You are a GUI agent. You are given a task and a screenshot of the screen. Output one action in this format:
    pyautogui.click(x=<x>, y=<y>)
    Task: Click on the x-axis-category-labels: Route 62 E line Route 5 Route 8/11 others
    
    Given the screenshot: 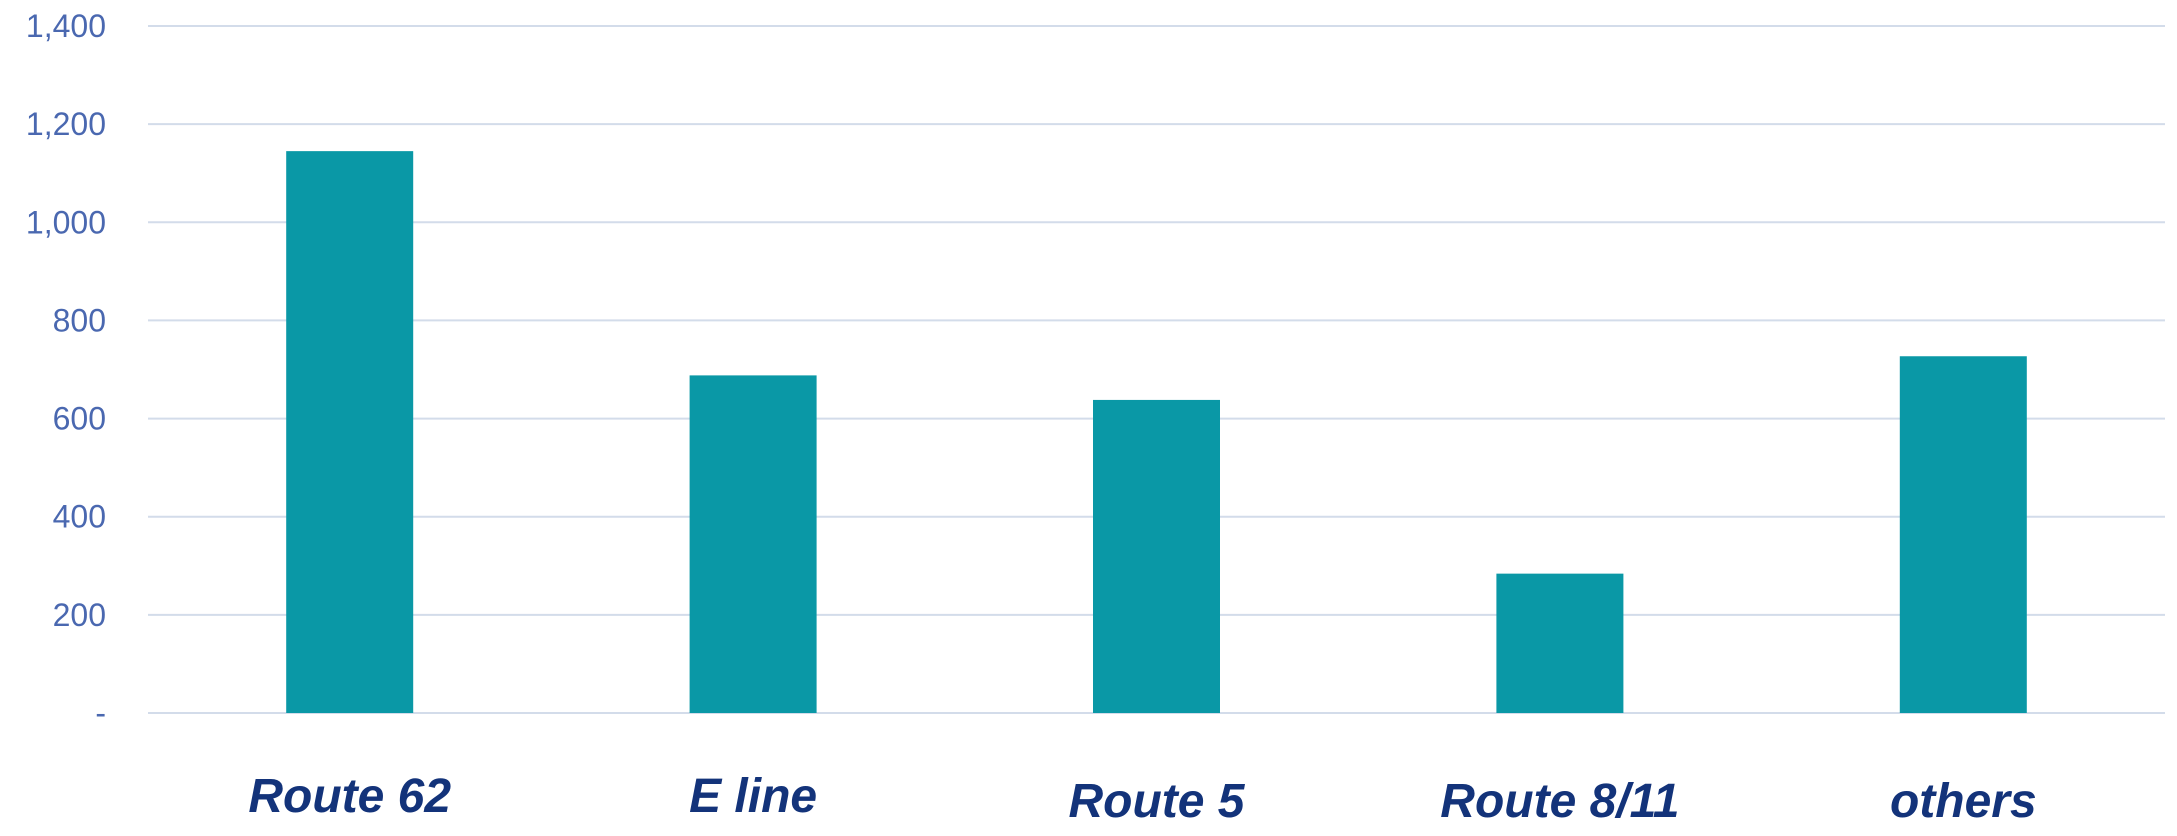 What is the action you would take?
    pyautogui.click(x=1142, y=799)
    